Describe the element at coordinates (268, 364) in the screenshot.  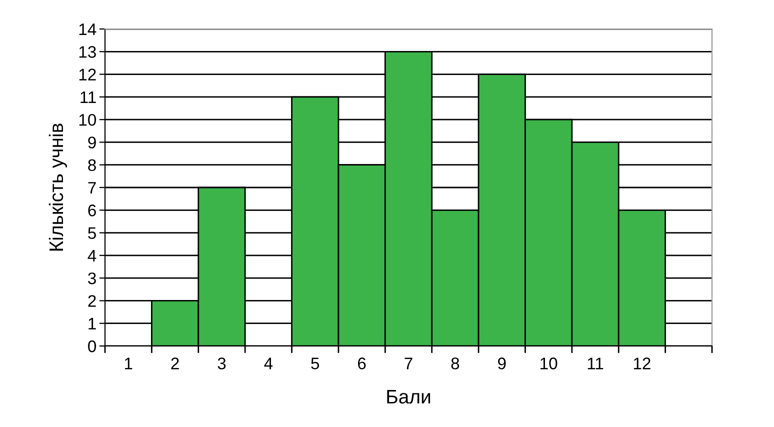
I see `x-tick-label: 4` at that location.